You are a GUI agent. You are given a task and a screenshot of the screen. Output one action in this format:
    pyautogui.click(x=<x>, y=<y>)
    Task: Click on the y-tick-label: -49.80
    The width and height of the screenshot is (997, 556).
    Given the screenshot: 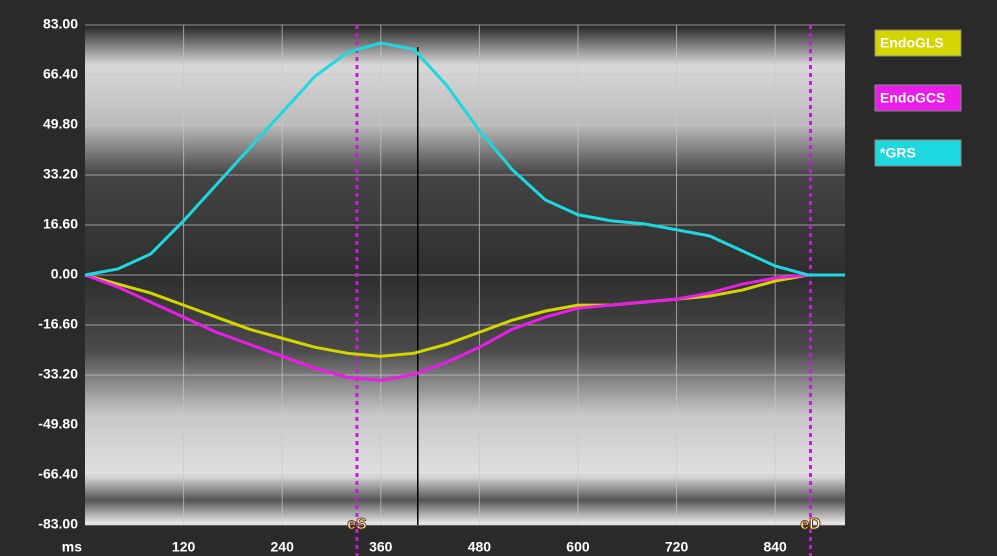 What is the action you would take?
    pyautogui.click(x=58, y=424)
    